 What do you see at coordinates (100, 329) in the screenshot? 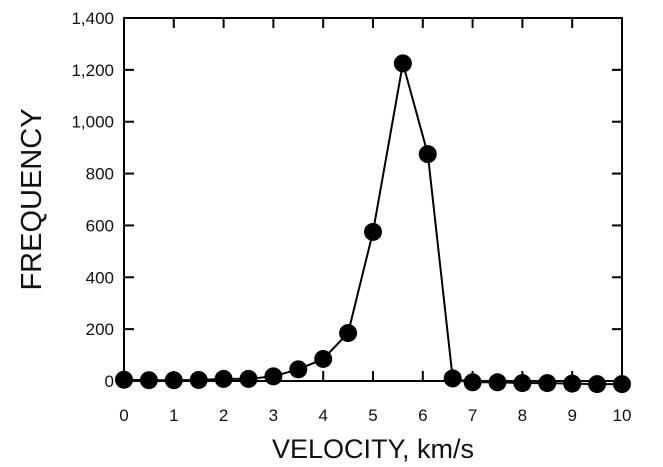
I see `y-tick-label: 200` at bounding box center [100, 329].